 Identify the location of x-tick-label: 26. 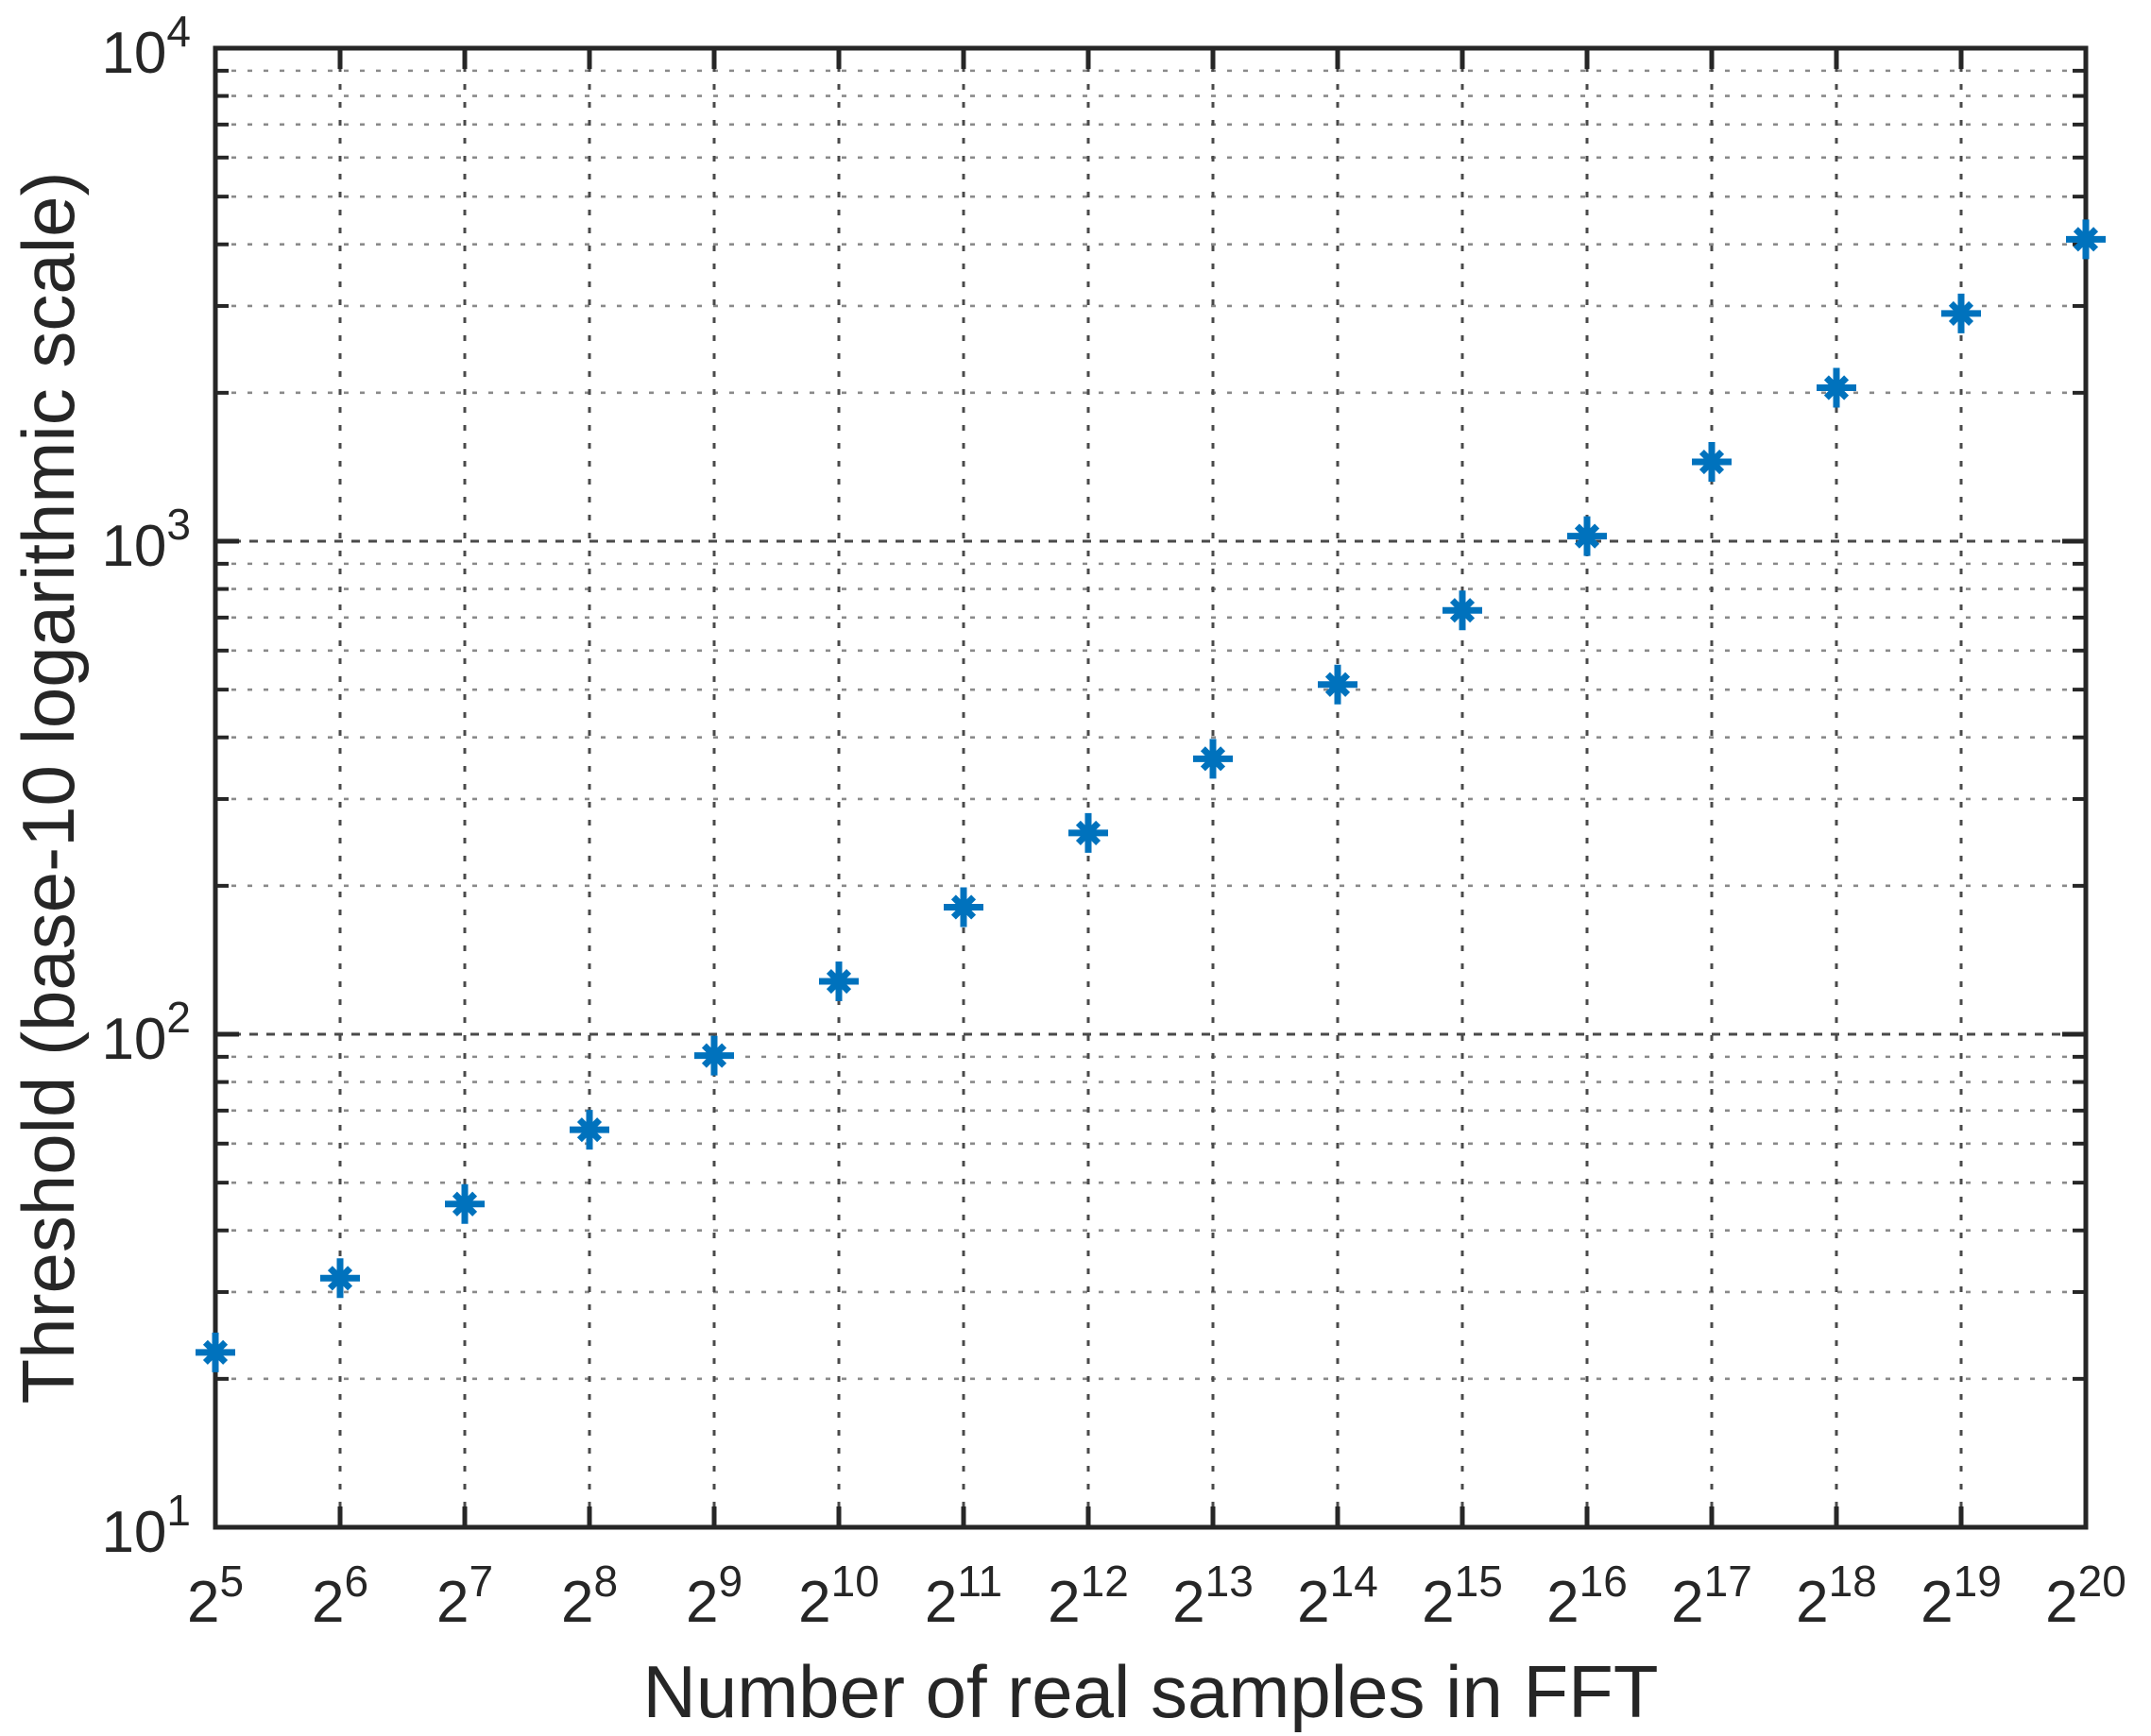
(340, 1596).